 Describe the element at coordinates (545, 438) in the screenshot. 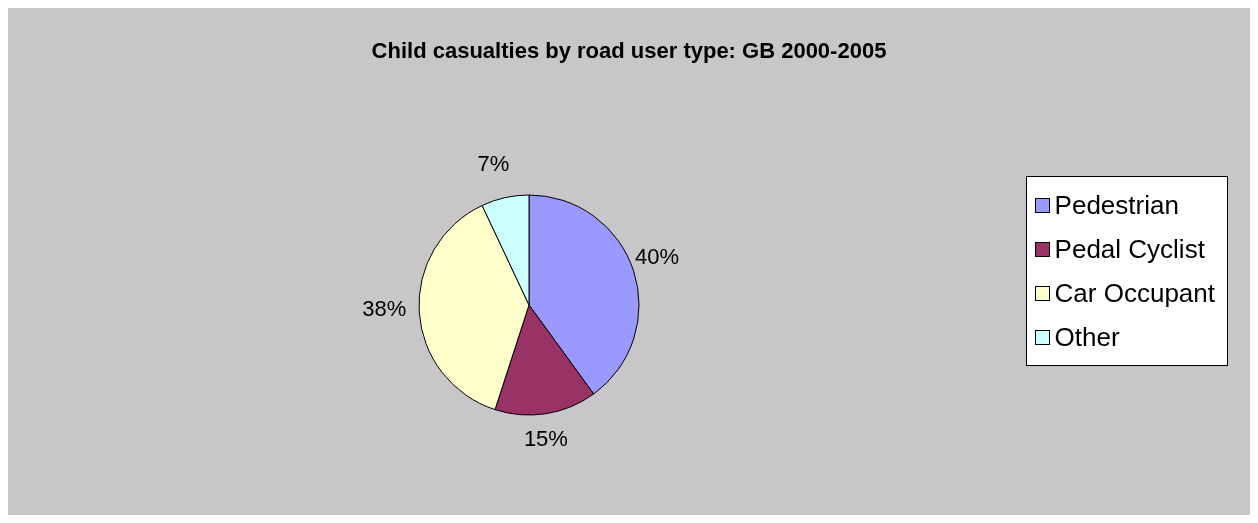

I see `data-label: 15%` at that location.